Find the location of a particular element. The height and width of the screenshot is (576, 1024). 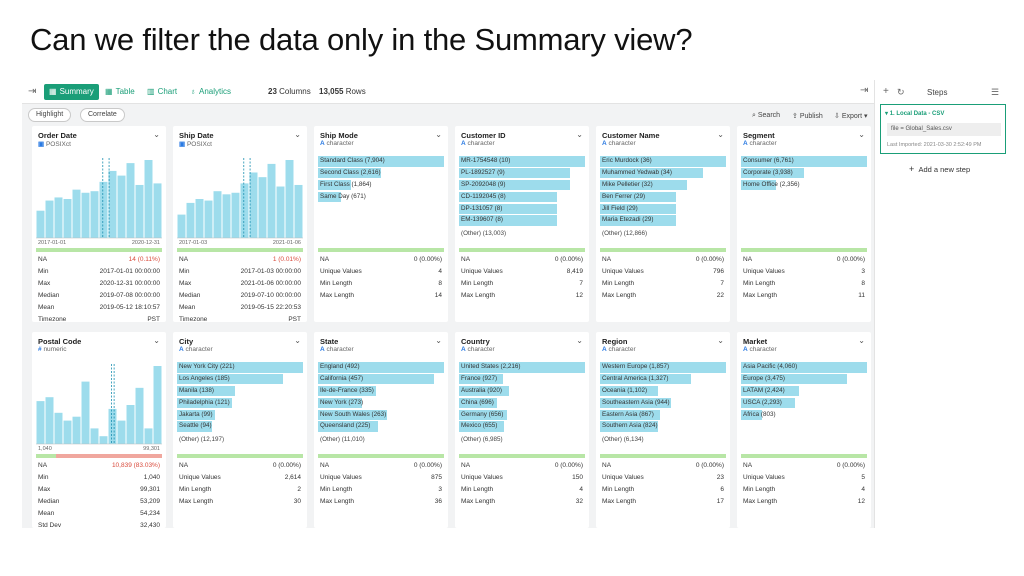

refresh-icon: ↻ is located at coordinates (901, 92).